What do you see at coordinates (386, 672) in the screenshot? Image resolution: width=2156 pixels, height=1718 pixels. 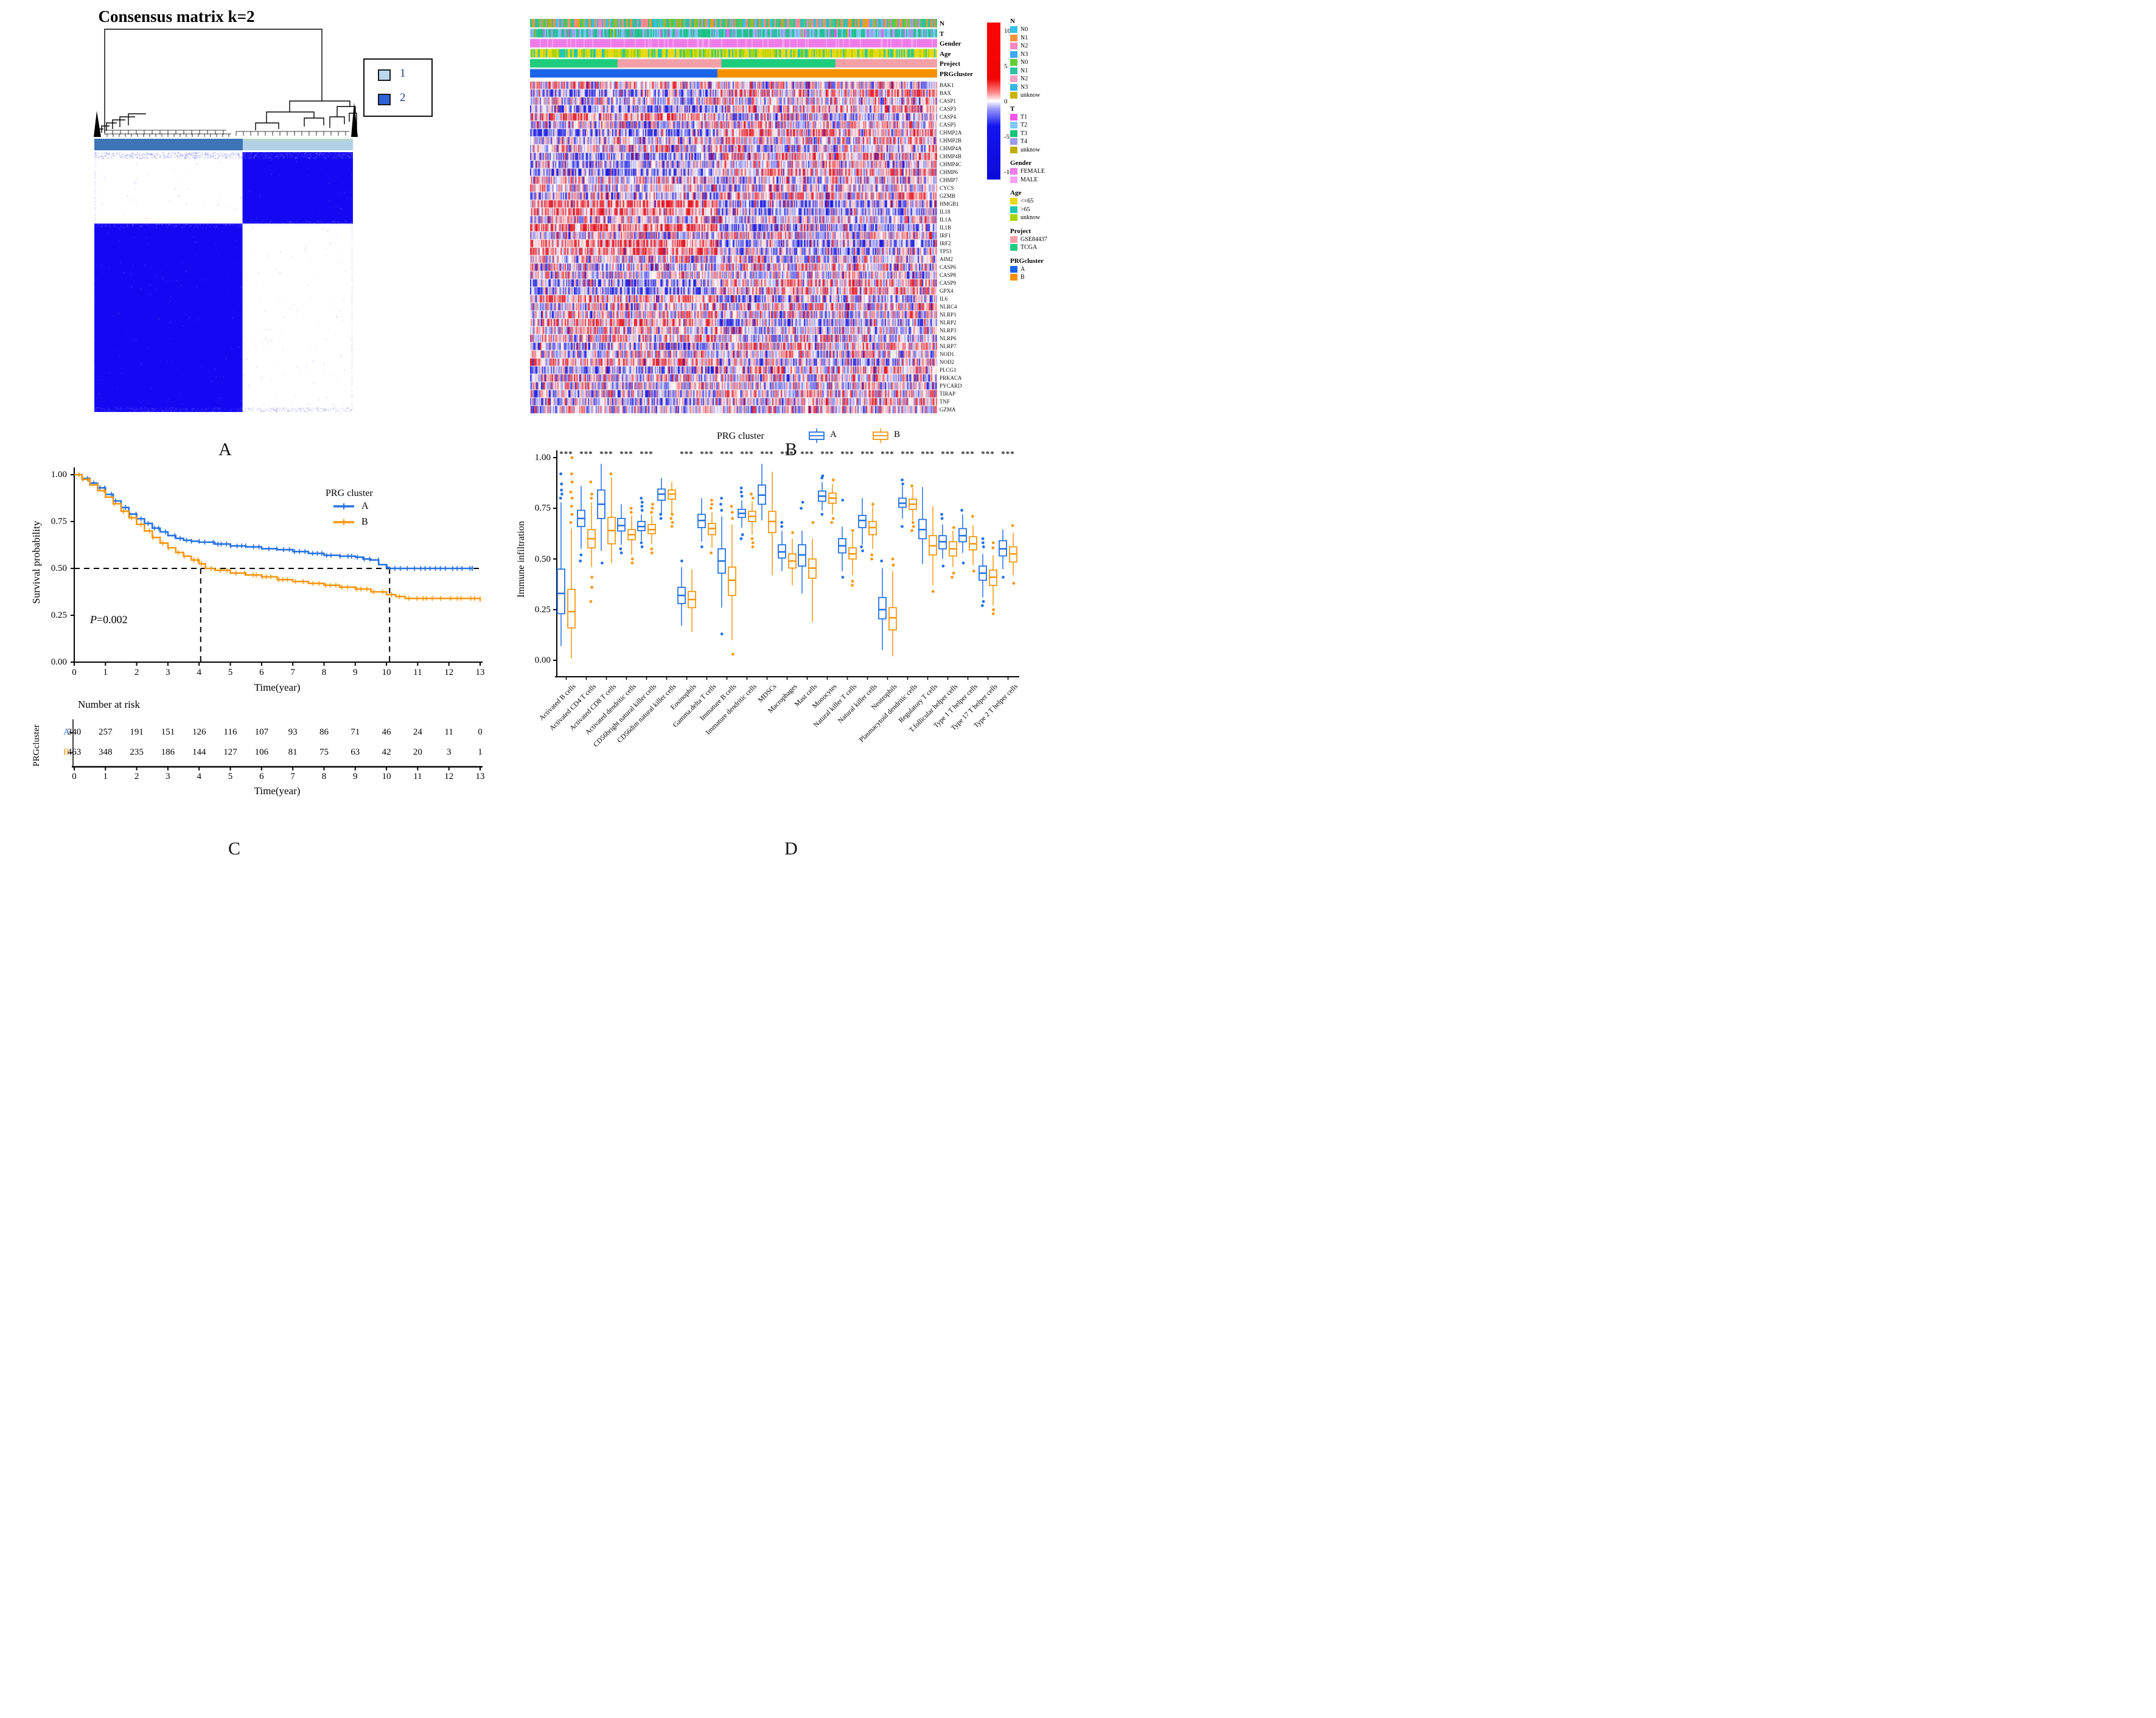 I see `c-xtick-10: 10` at bounding box center [386, 672].